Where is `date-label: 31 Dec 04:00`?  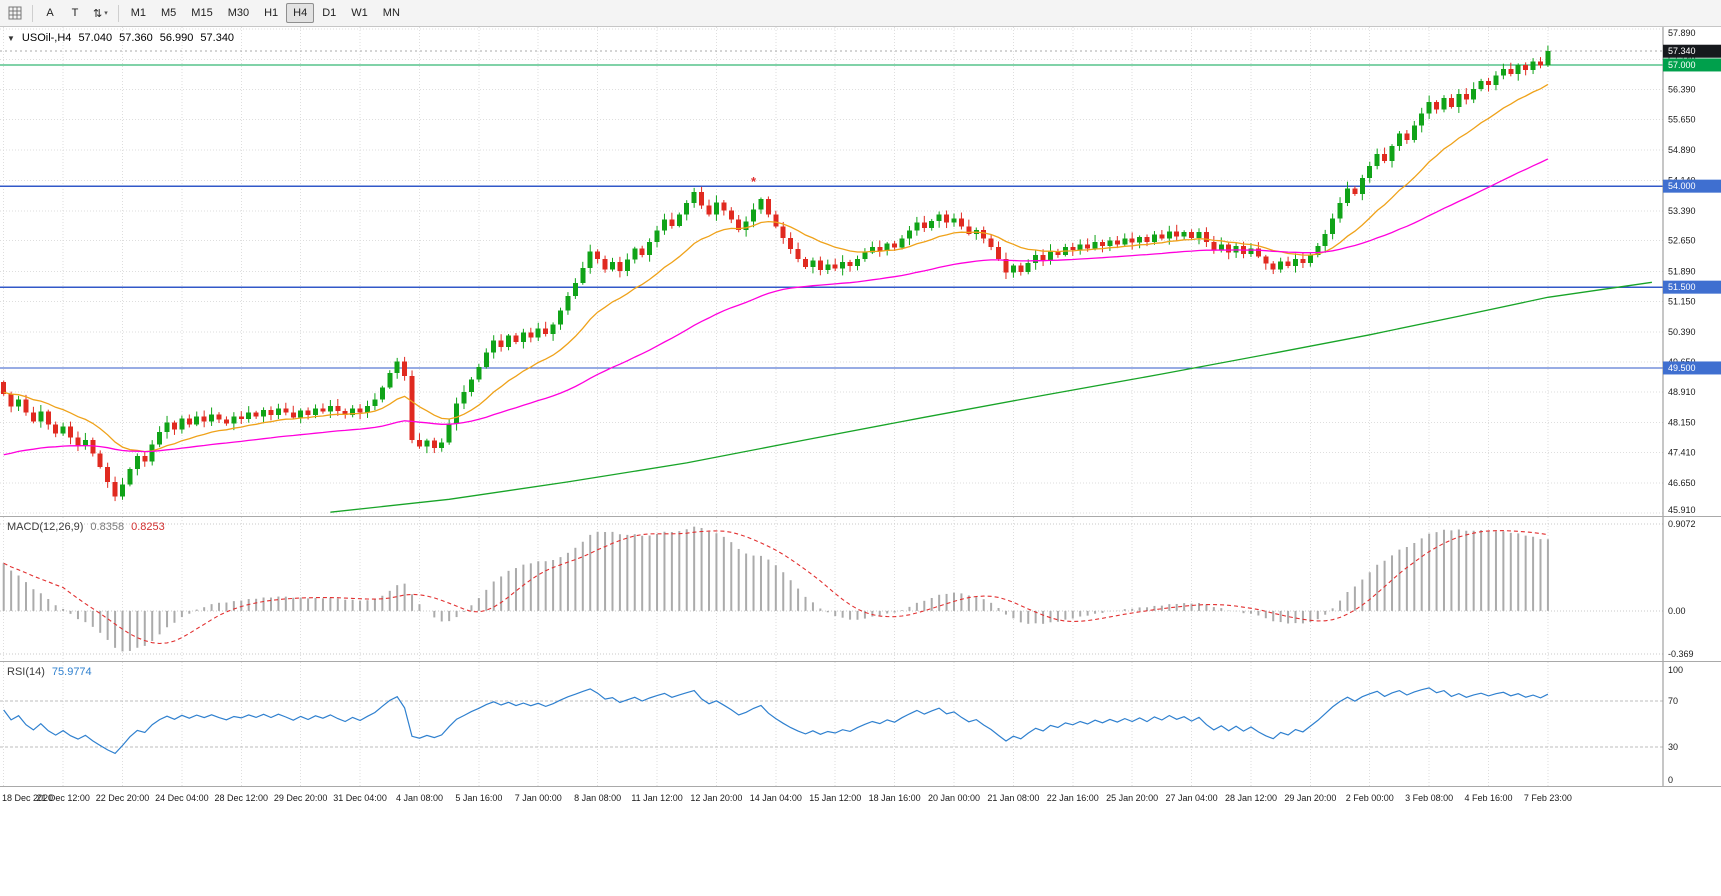 date-label: 31 Dec 04:00 is located at coordinates (360, 798).